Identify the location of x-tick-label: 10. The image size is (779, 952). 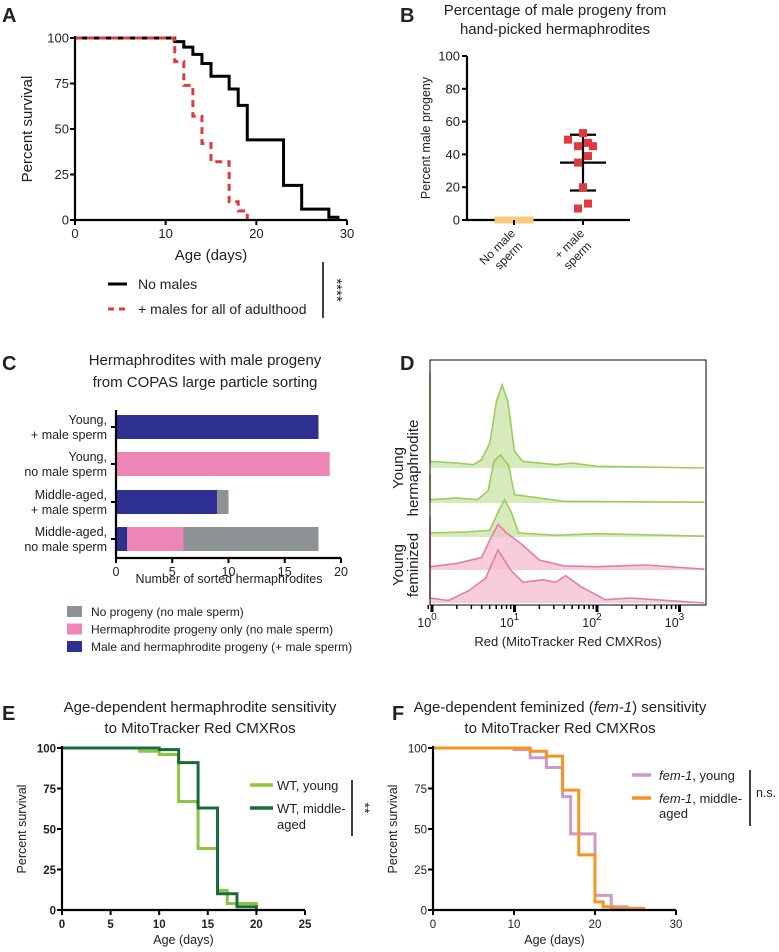
(514, 925).